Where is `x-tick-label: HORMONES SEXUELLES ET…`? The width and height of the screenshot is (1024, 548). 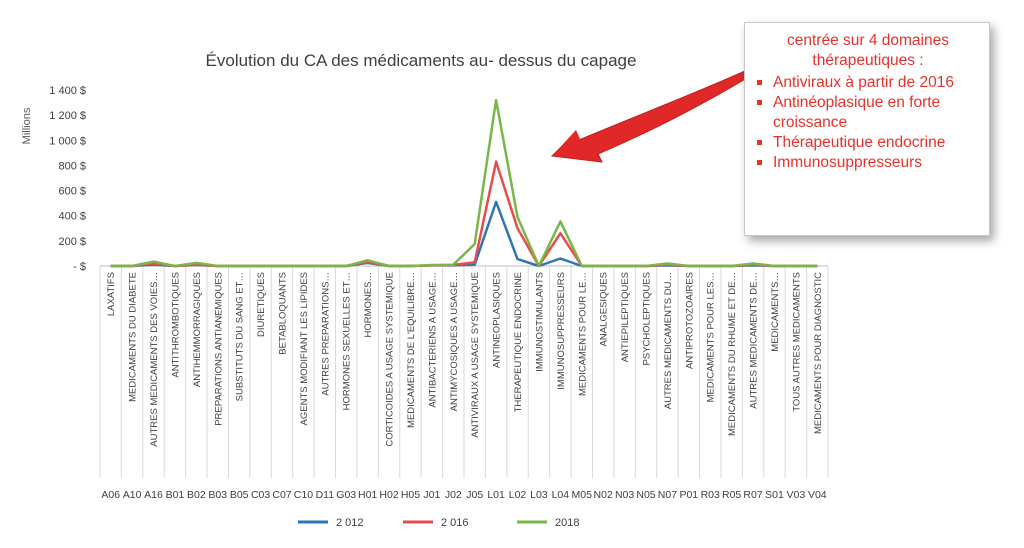
x-tick-label: HORMONES SEXUELLES ET… is located at coordinates (347, 341).